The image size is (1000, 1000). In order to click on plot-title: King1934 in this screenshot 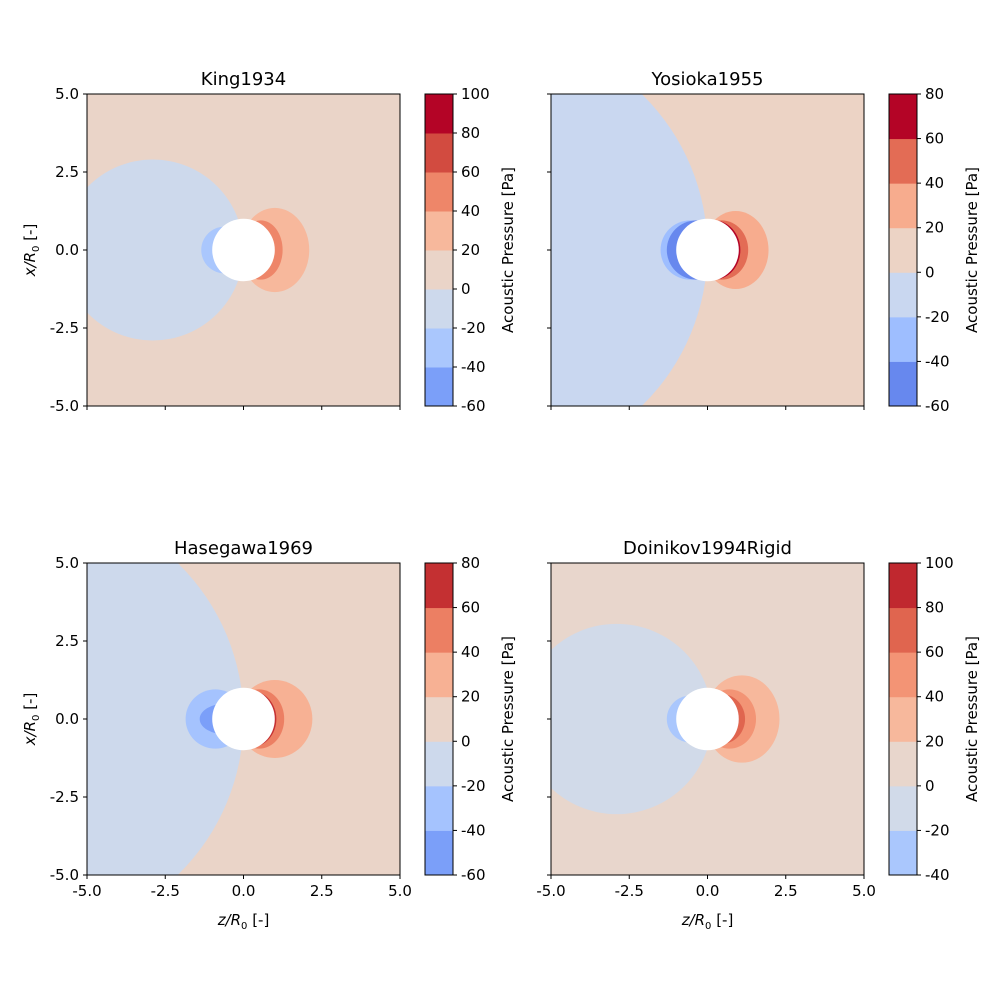, I will do `click(243, 79)`.